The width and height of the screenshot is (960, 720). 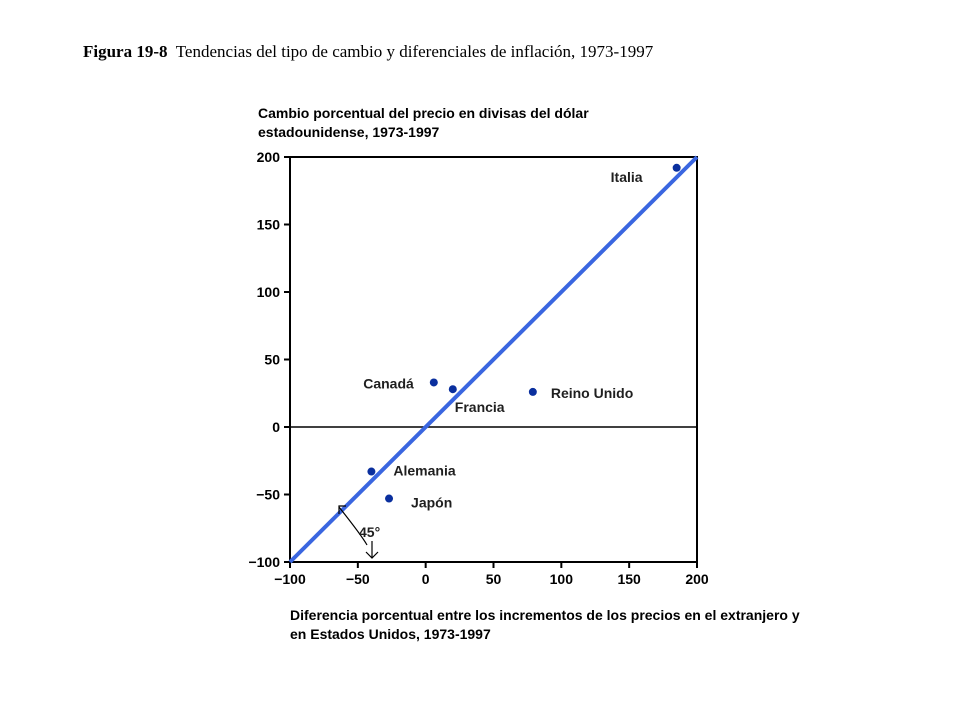 I want to click on x-tick-label: 200, so click(x=697, y=579).